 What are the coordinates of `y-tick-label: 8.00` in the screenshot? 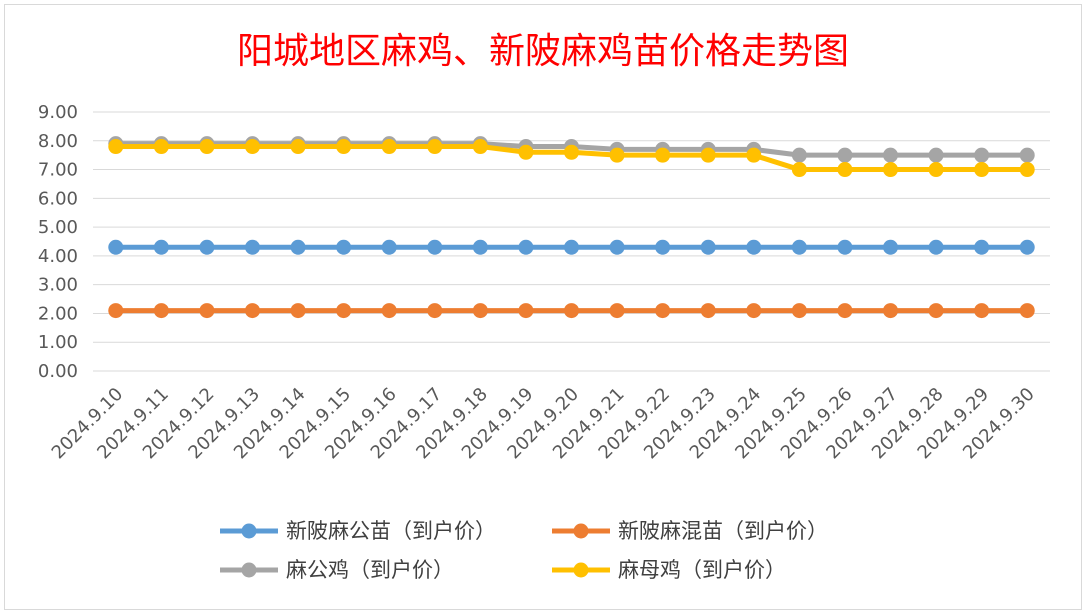 It's located at (58, 141).